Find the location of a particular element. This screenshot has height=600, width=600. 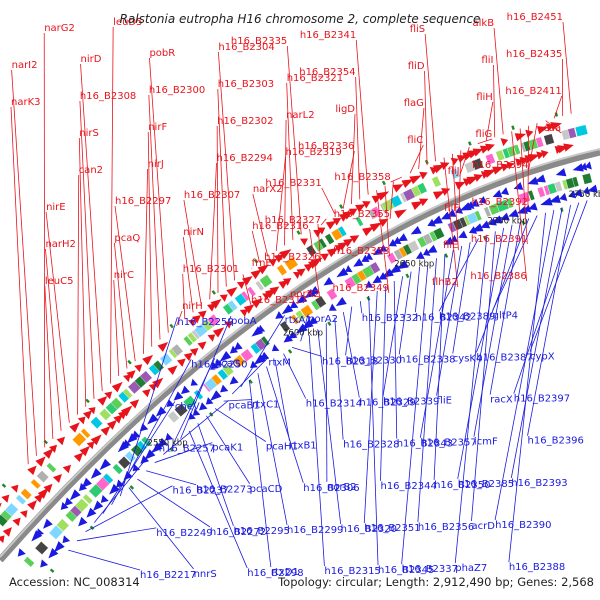

forward-gene-label: caa is located at coordinates (552, 128).